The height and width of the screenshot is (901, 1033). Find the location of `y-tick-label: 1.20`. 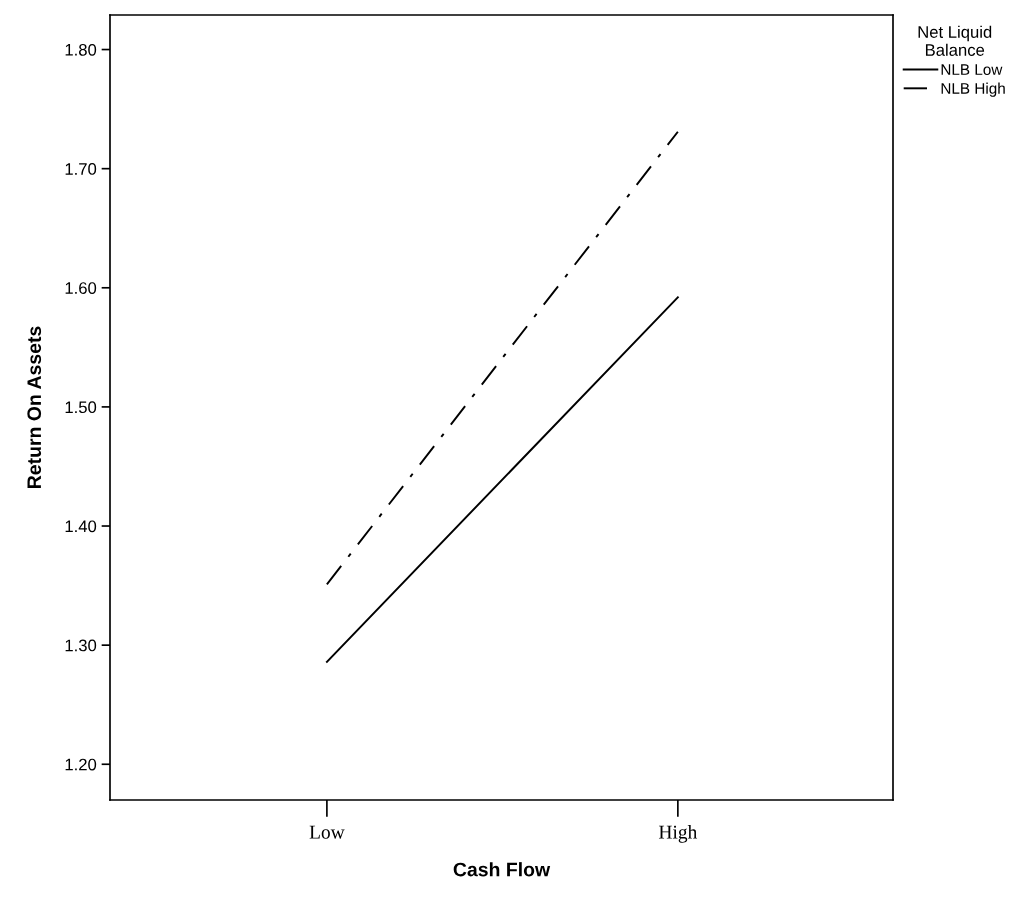

y-tick-label: 1.20 is located at coordinates (81, 764).